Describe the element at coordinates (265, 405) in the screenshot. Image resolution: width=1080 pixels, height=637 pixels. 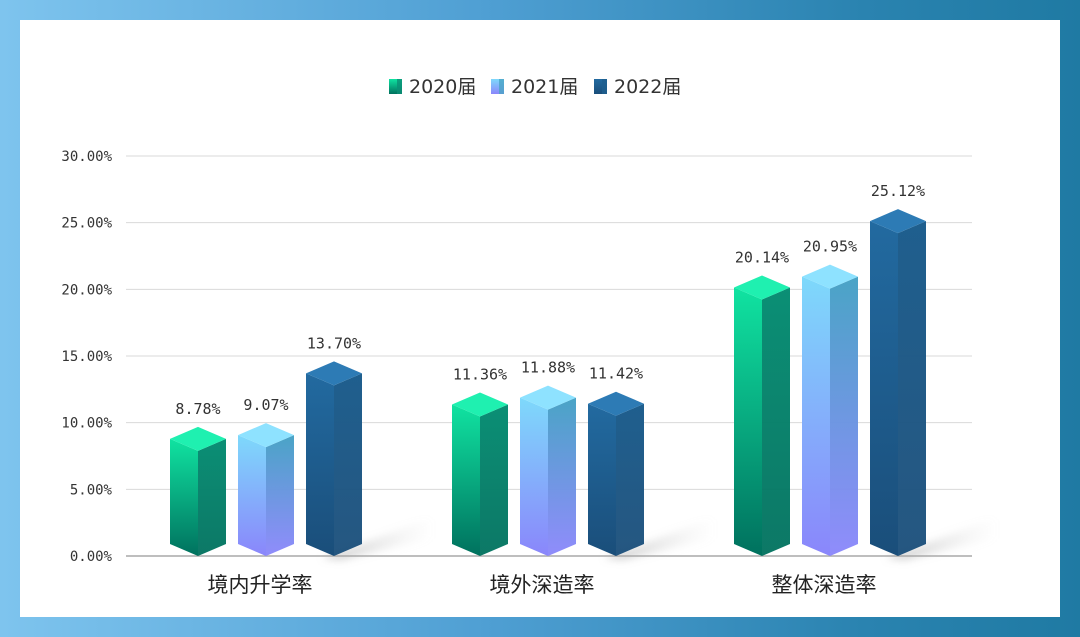
I see `data-label: 9.07%` at that location.